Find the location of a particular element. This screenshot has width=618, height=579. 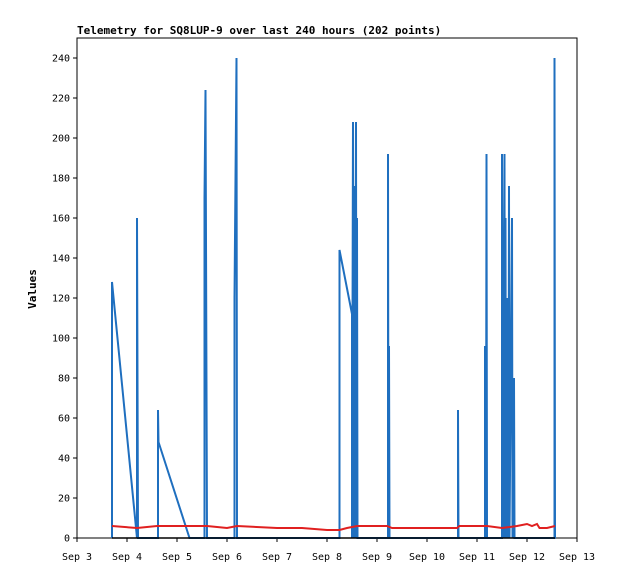

y-tick-label: 160 is located at coordinates (61, 219).